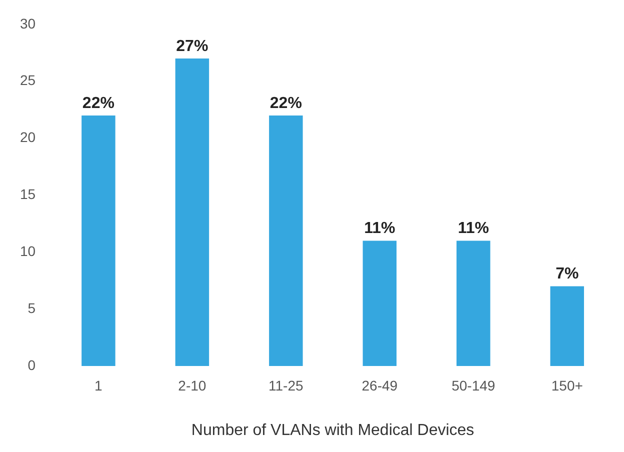 This screenshot has width=624, height=452. What do you see at coordinates (192, 385) in the screenshot?
I see `x-tick-label: 2-10` at bounding box center [192, 385].